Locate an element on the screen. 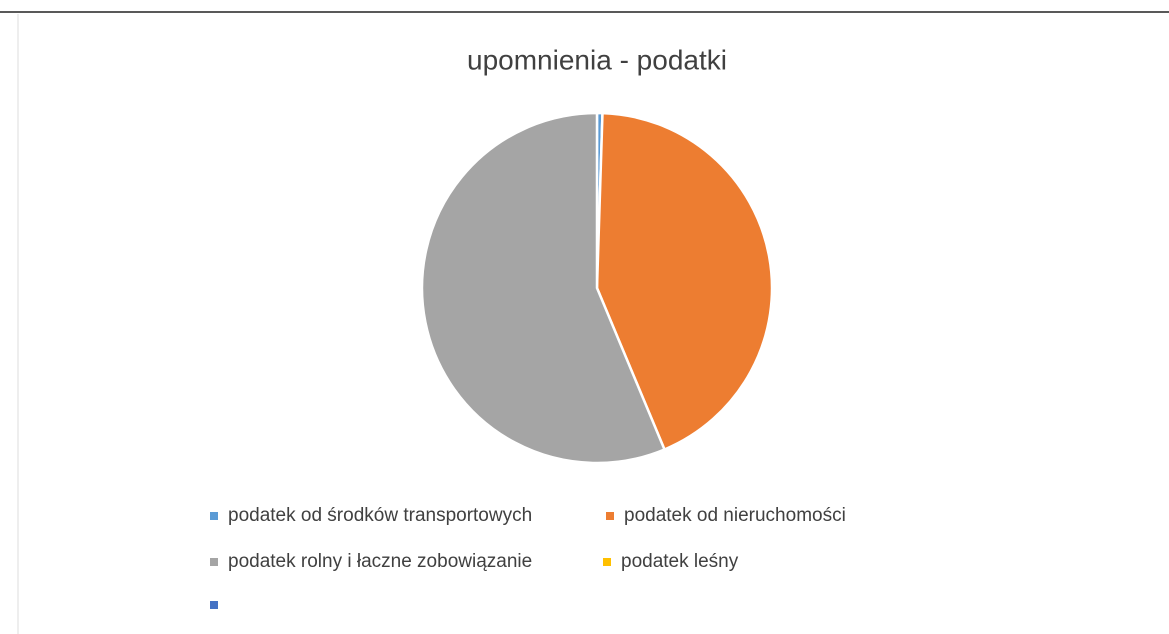  chart-title: upomnienia - podatki is located at coordinates (597, 59).